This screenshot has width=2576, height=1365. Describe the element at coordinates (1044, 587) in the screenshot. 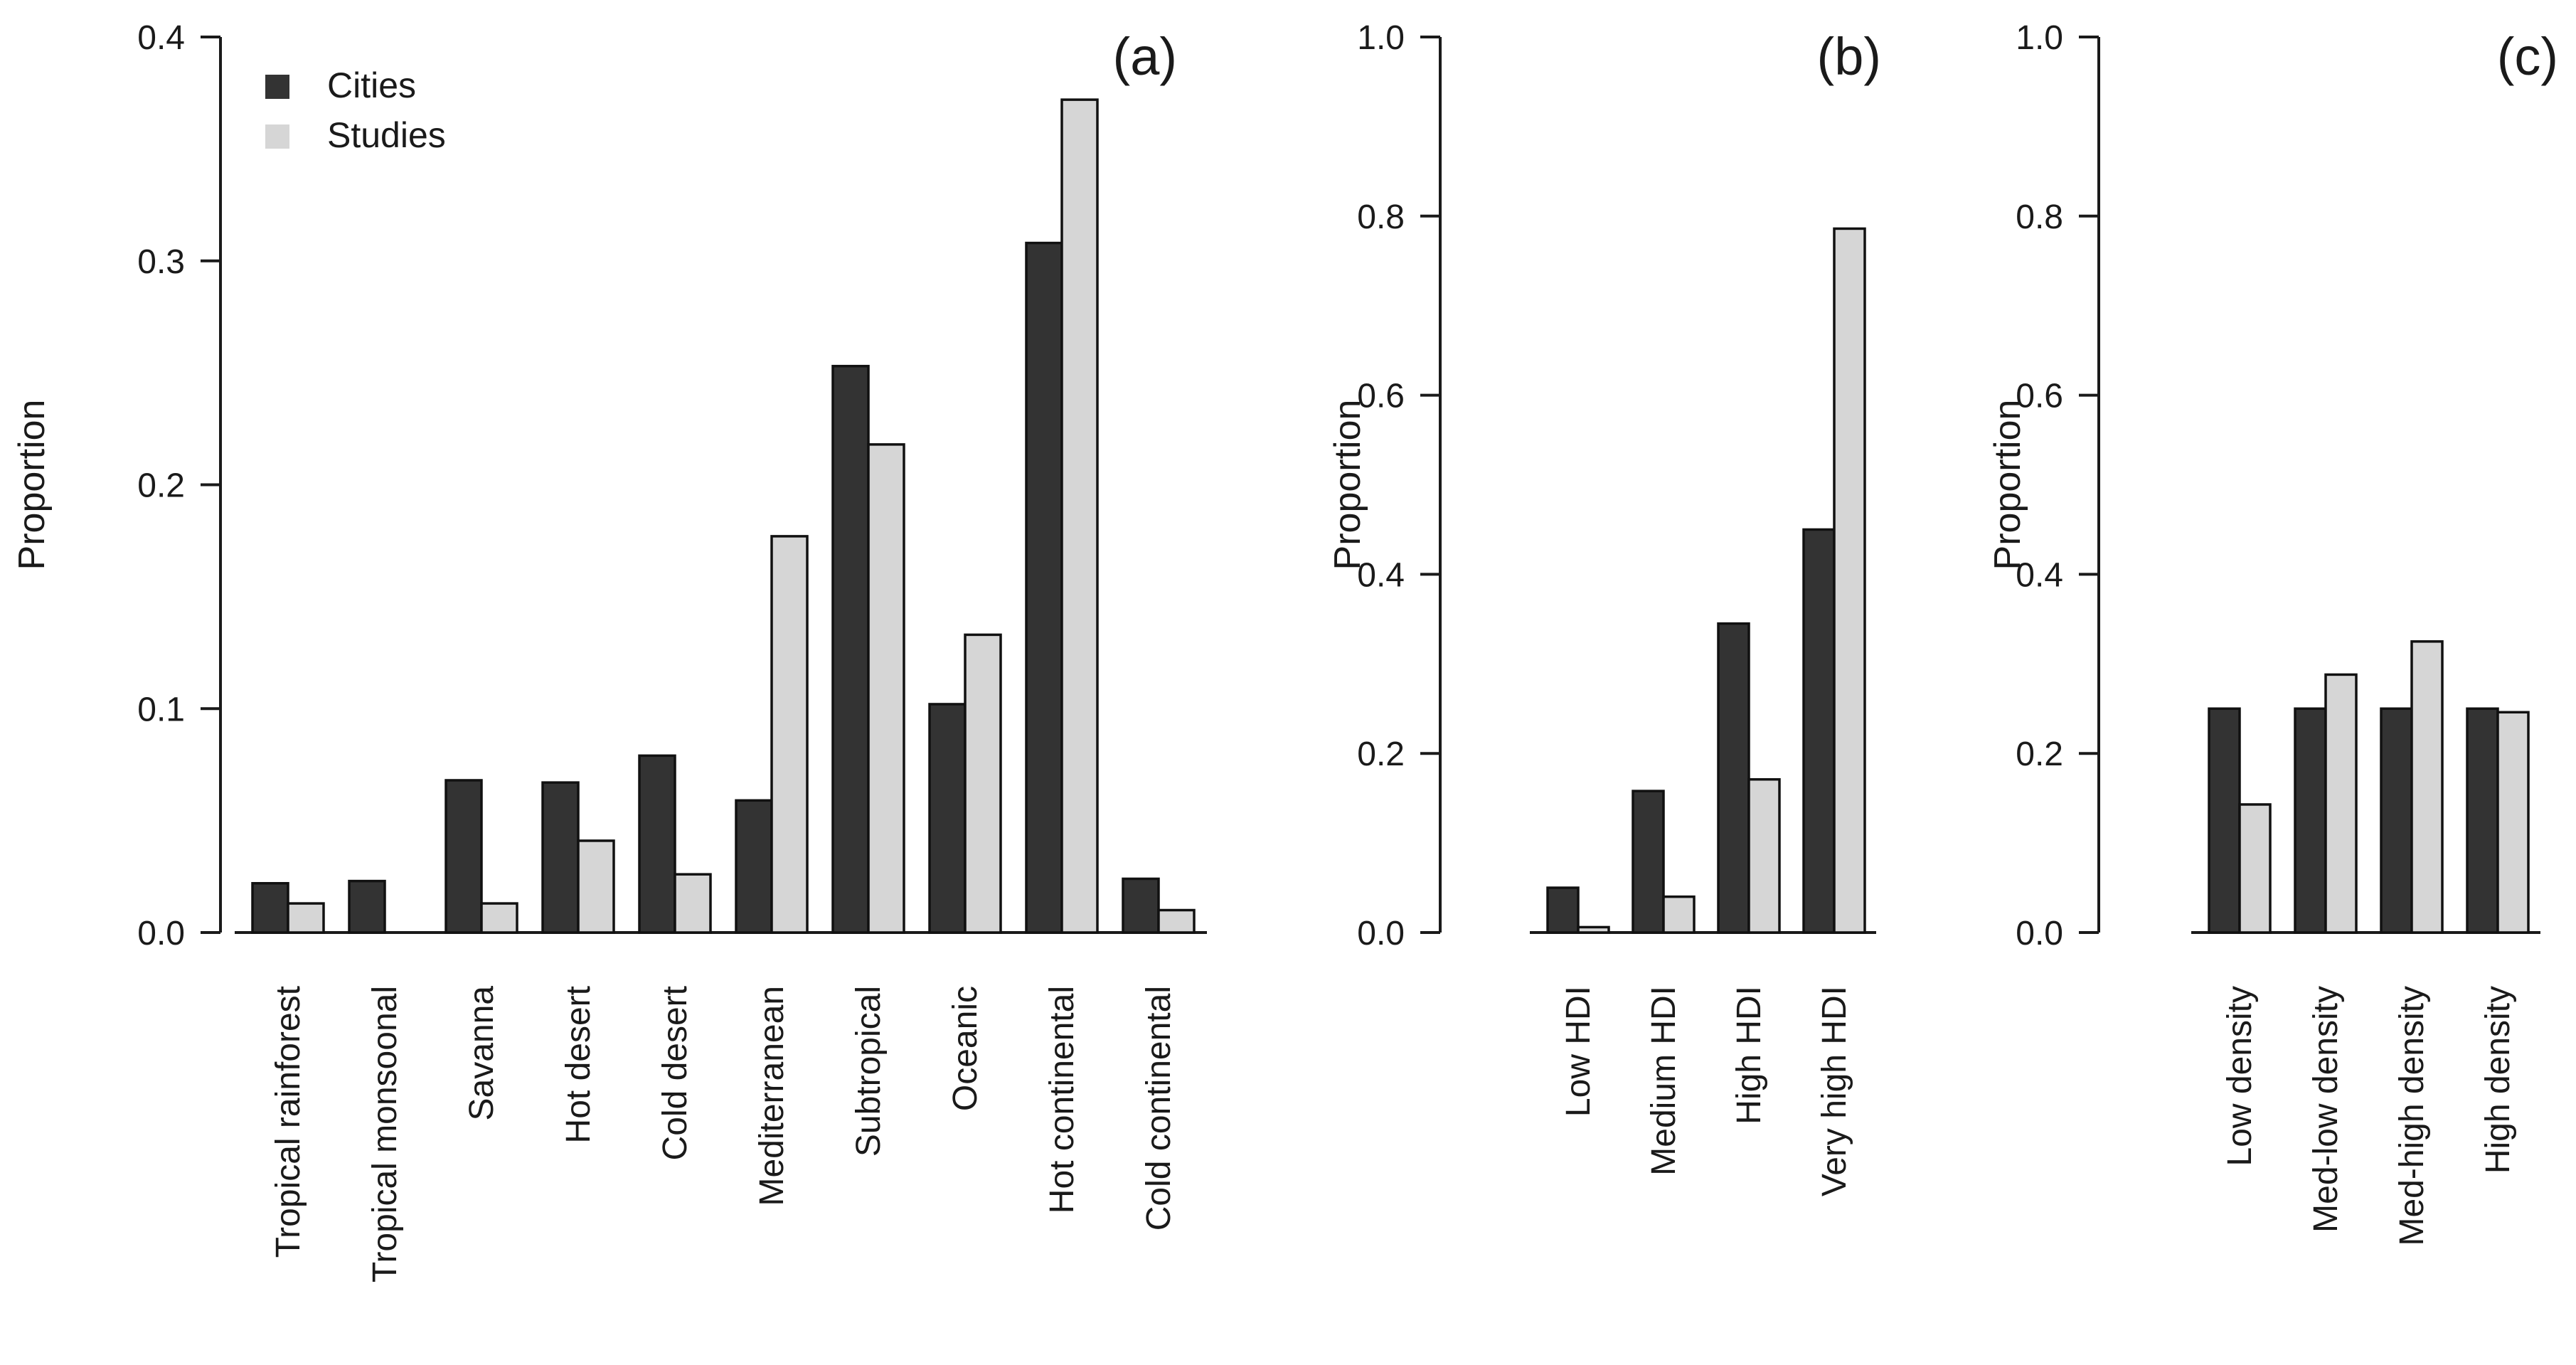

I see `bar-cities-hot-continental` at that location.